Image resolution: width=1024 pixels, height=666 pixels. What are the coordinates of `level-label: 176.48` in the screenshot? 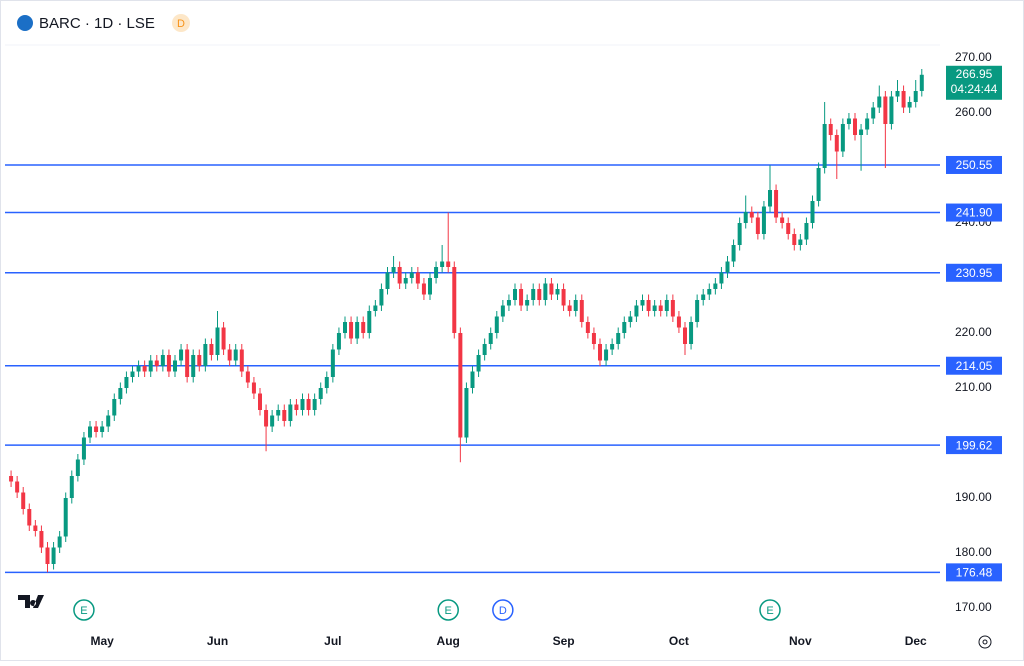 It's located at (974, 573).